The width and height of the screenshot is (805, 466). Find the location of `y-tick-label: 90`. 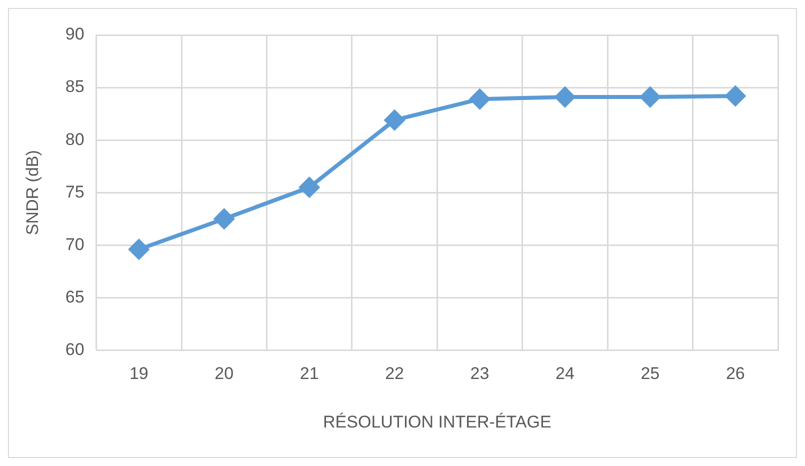

y-tick-label: 90 is located at coordinates (74, 34).